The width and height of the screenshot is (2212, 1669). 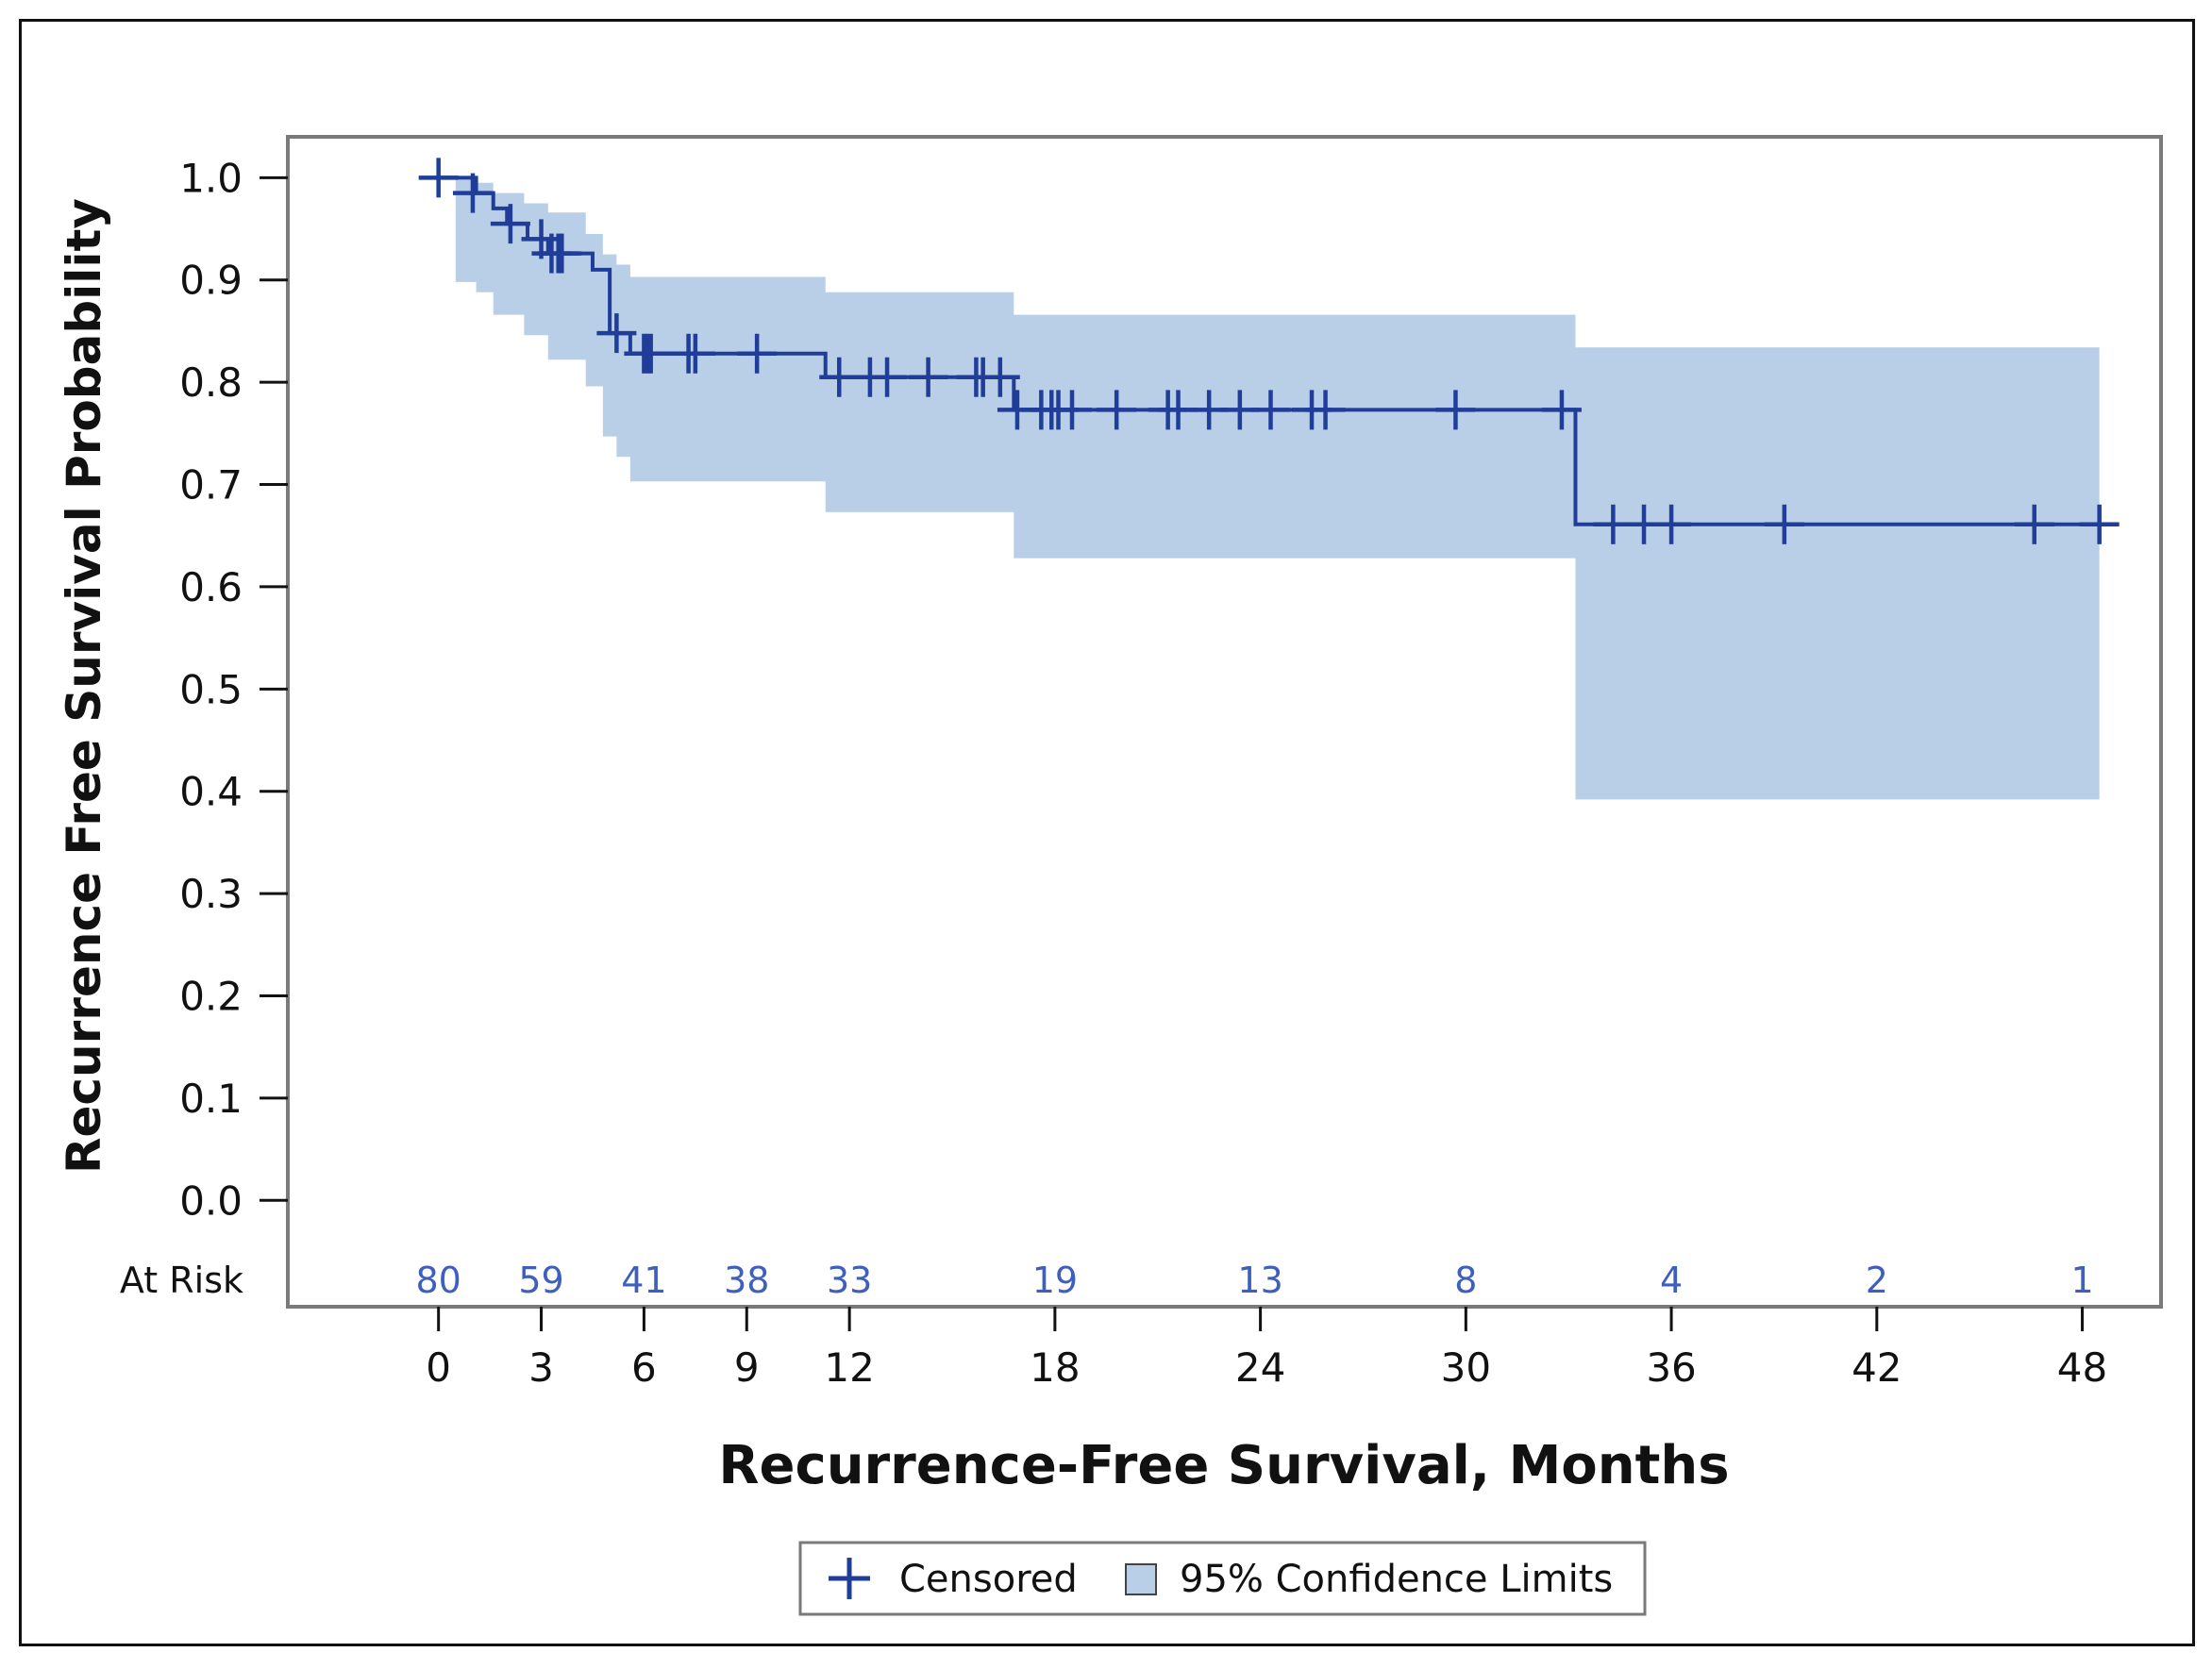 What do you see at coordinates (211, 792) in the screenshot?
I see `y-tick-label: 0.4` at bounding box center [211, 792].